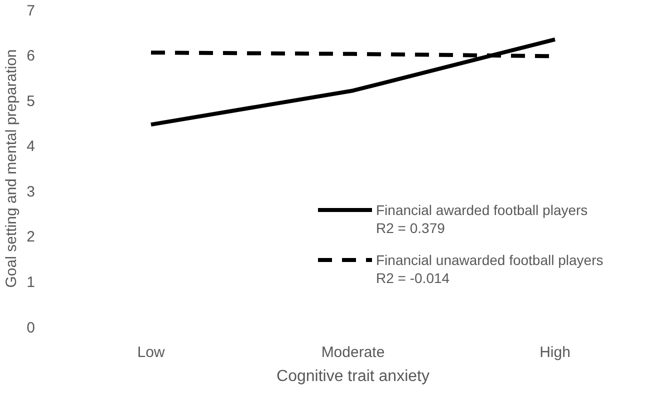 Image resolution: width=666 pixels, height=393 pixels. Describe the element at coordinates (30, 282) in the screenshot. I see `y-tick-label: 1` at that location.